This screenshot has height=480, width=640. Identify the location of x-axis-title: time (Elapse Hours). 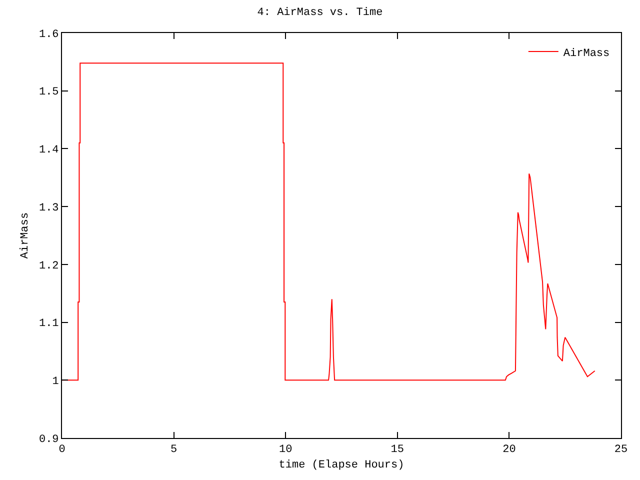
(341, 465).